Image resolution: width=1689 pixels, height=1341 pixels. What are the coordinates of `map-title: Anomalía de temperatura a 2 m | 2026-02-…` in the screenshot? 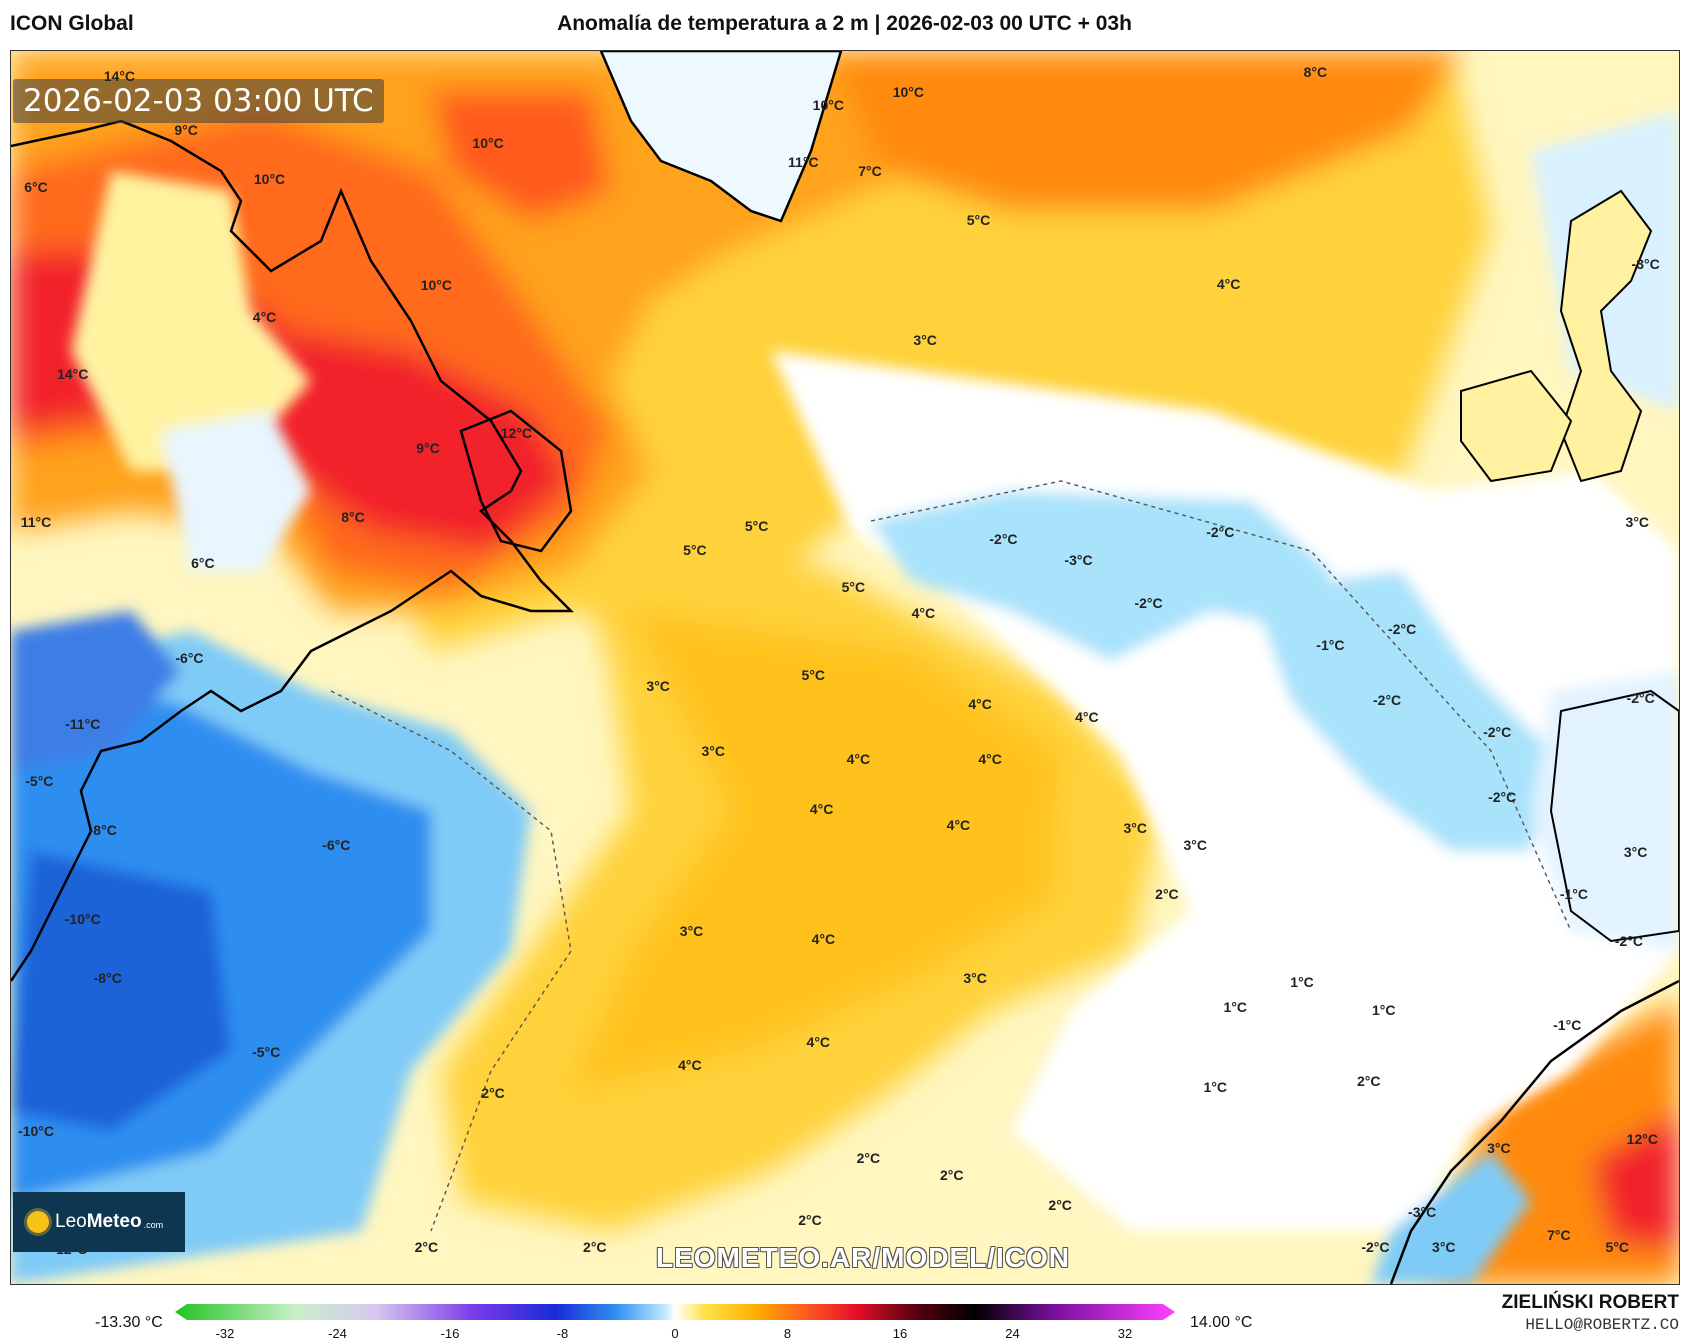 It's located at (844, 23).